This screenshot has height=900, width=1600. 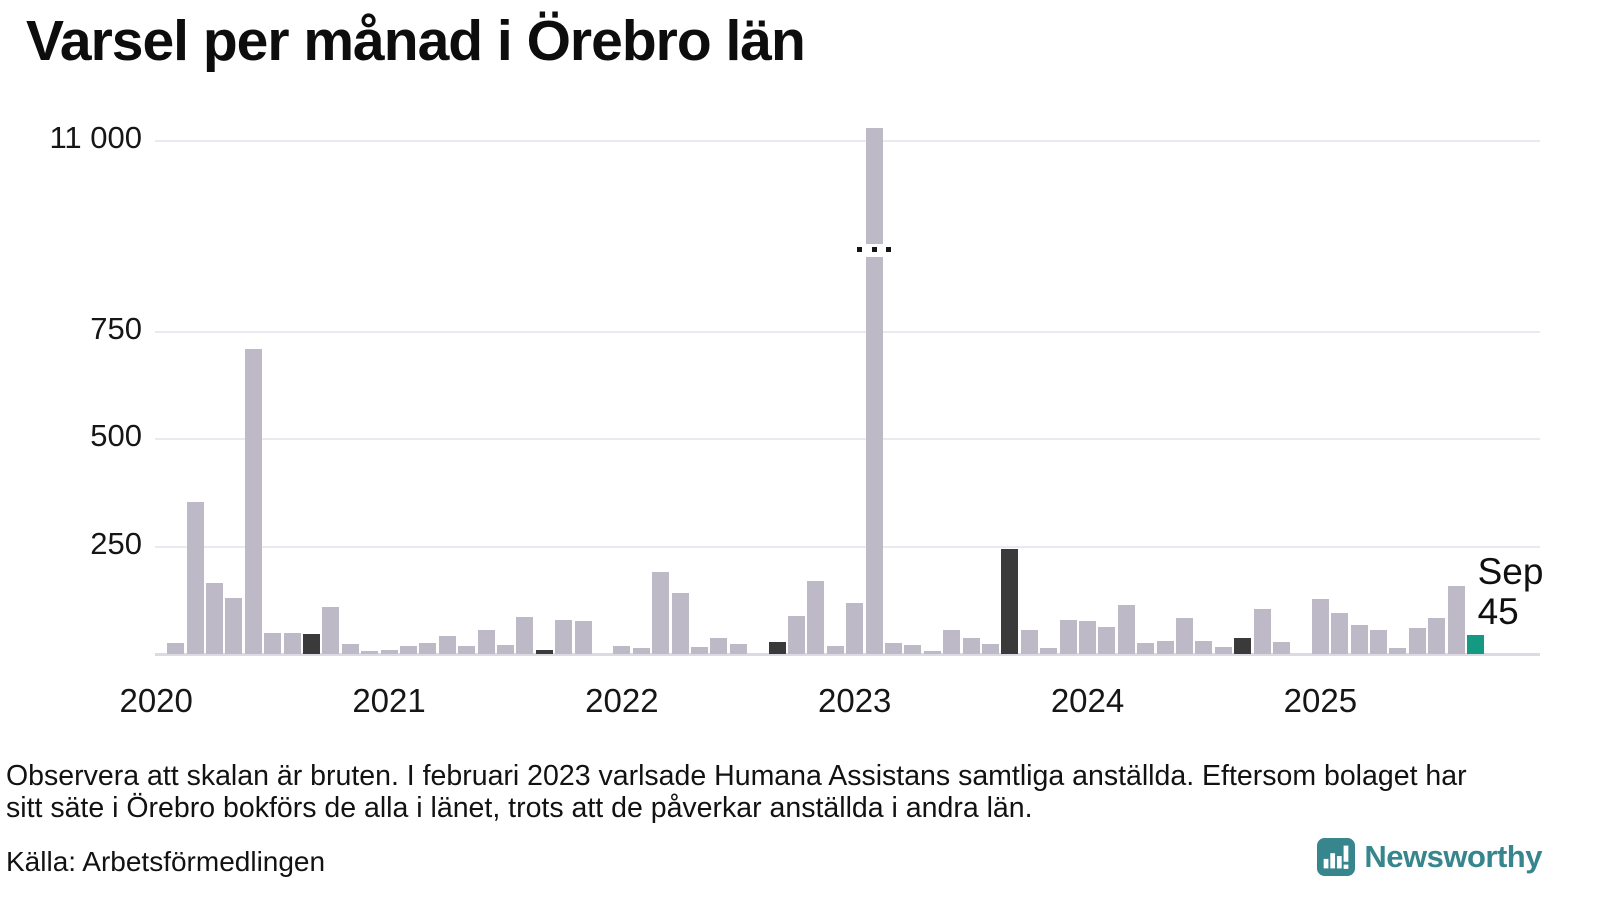 I want to click on x-axis-tick-label: 2023, so click(x=854, y=700).